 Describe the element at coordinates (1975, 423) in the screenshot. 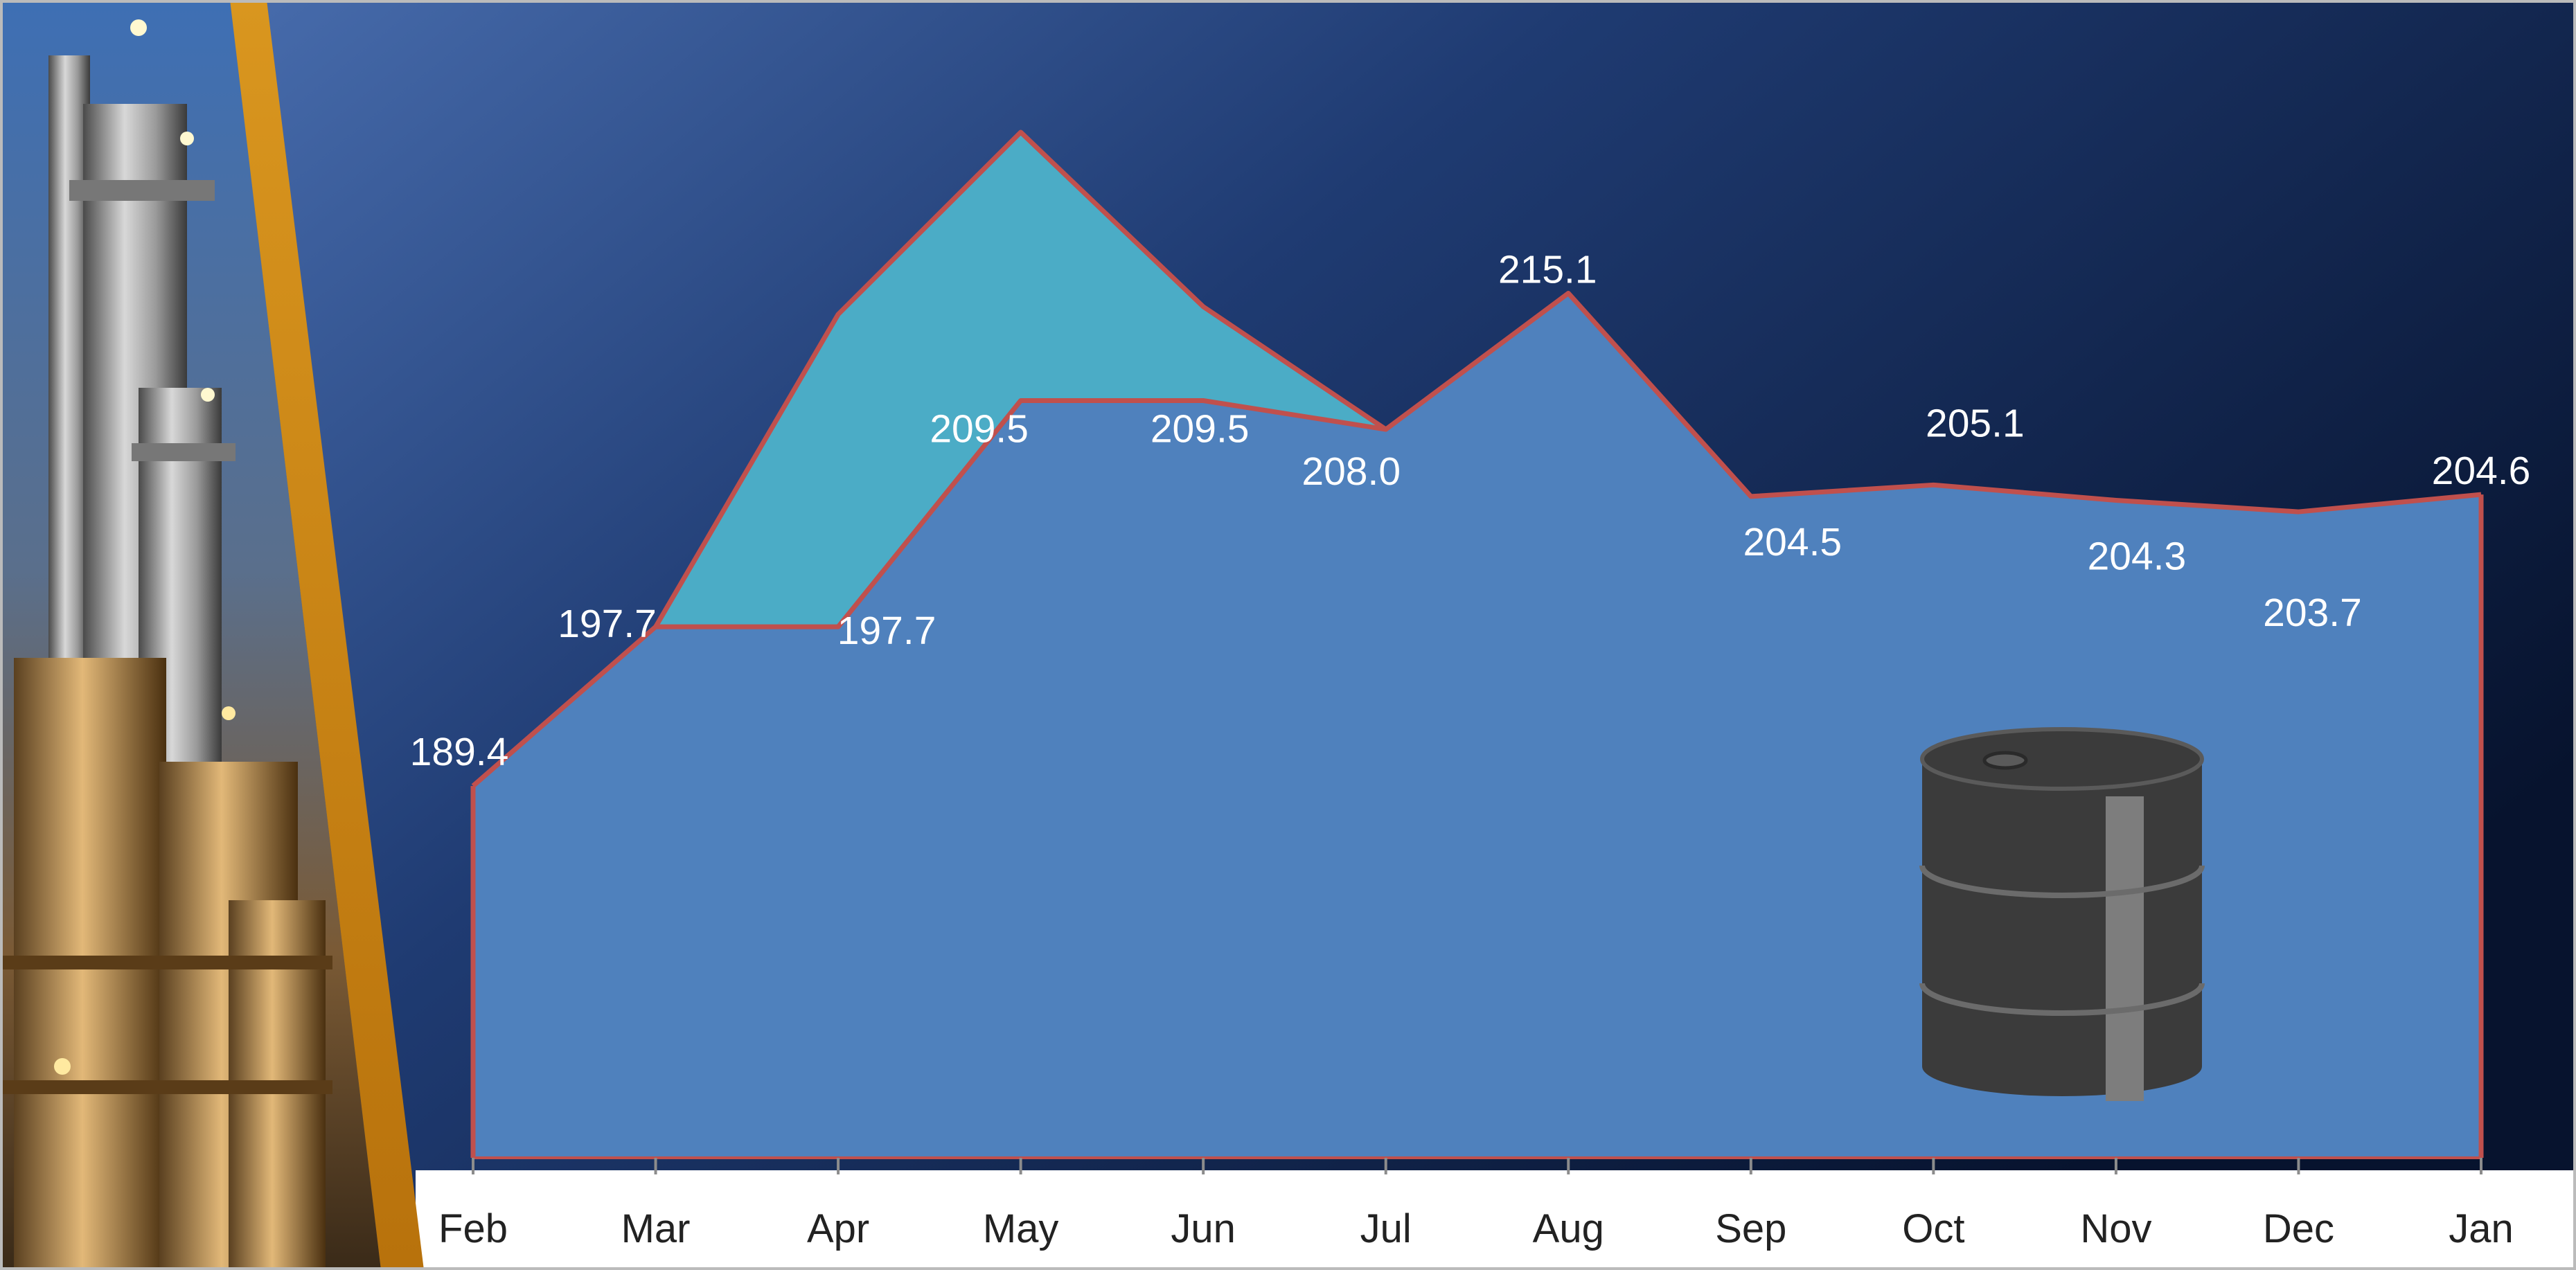

I see `data-label: 205.1` at that location.